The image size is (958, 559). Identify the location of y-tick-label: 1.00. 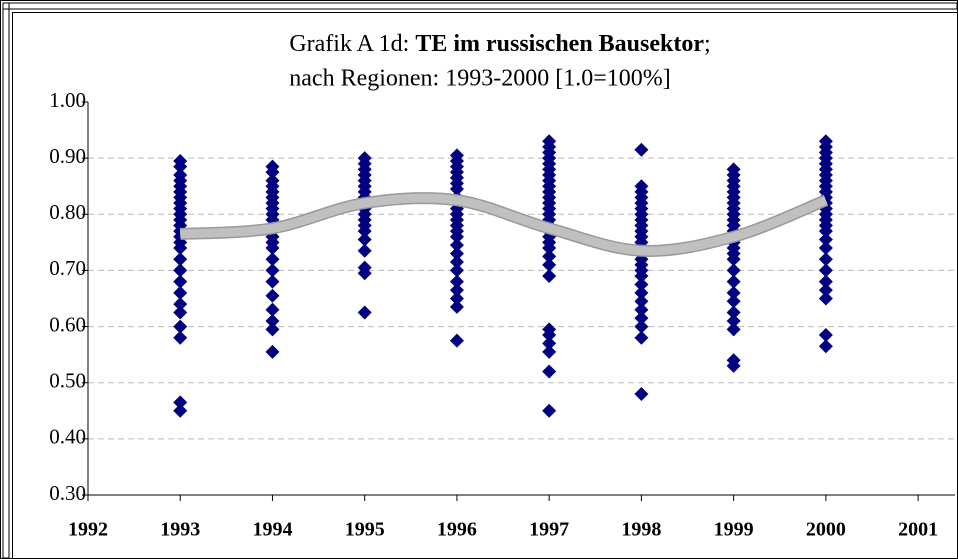
(67, 100).